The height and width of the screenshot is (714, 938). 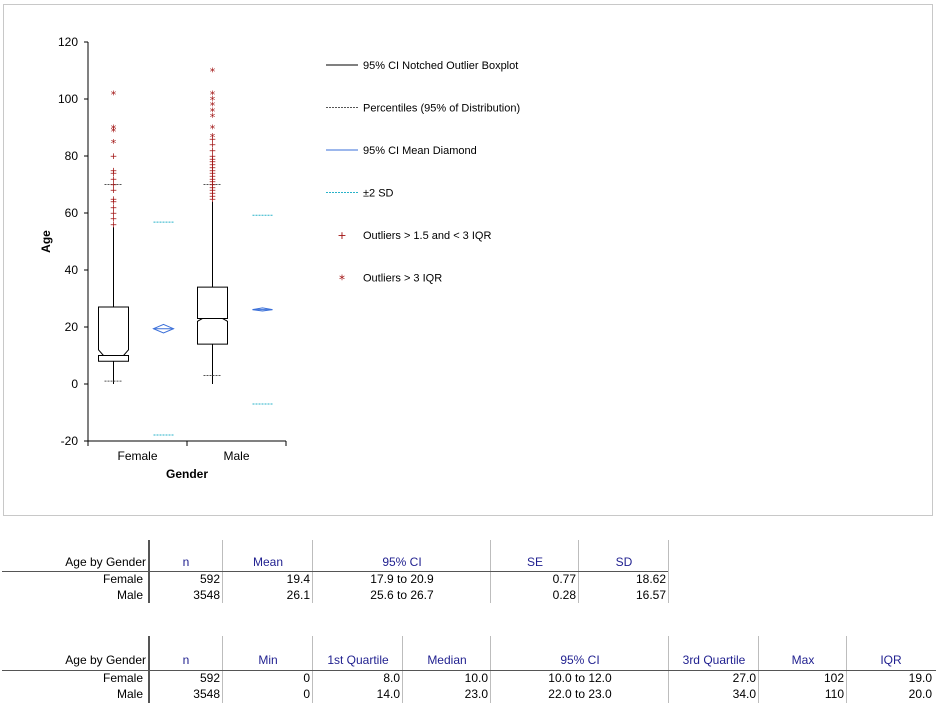 What do you see at coordinates (744, 678) in the screenshot?
I see `q3-cell: 27.0` at bounding box center [744, 678].